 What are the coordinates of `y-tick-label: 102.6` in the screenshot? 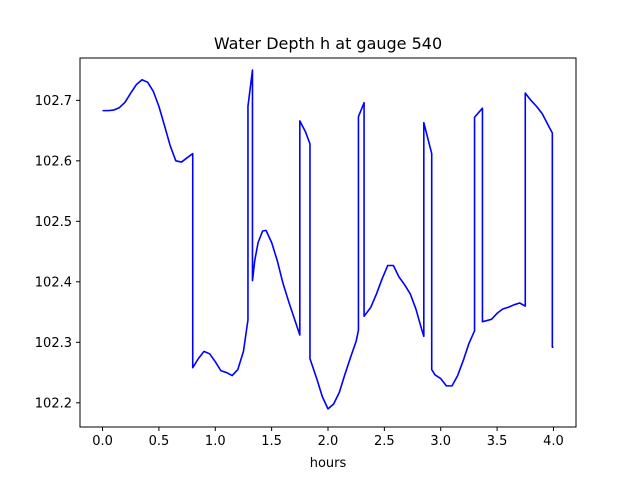 It's located at (53, 161).